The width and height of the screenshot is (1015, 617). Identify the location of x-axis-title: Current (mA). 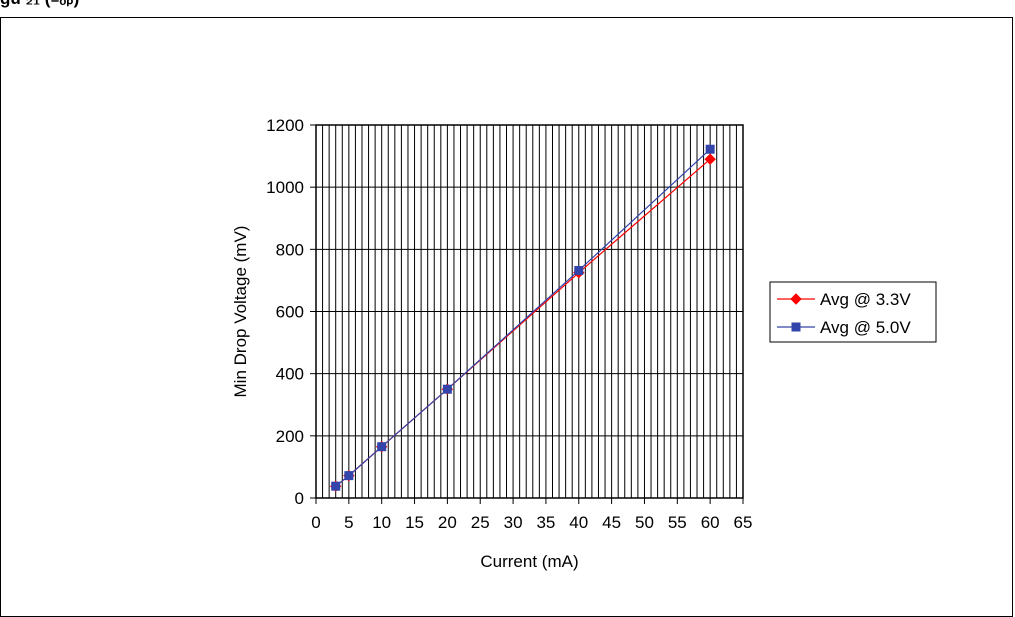
(529, 561).